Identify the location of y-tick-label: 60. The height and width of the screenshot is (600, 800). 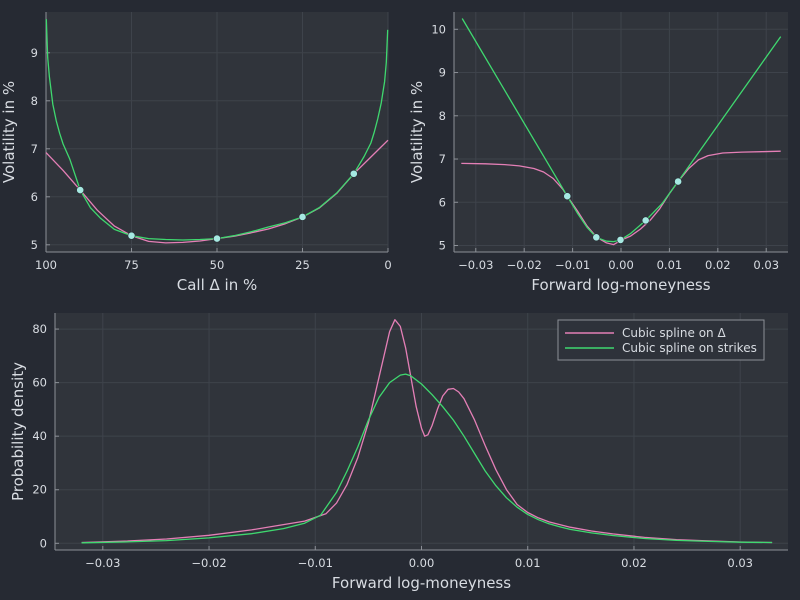
(39, 383).